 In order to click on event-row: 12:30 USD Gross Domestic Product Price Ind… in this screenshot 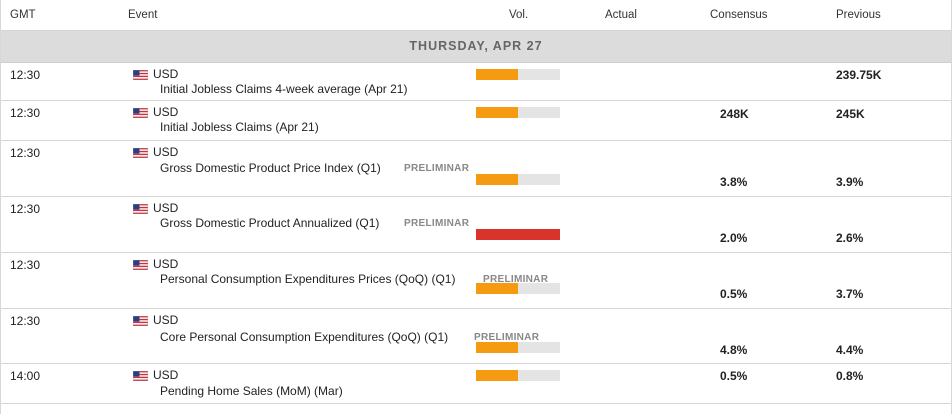, I will do `click(476, 169)`.